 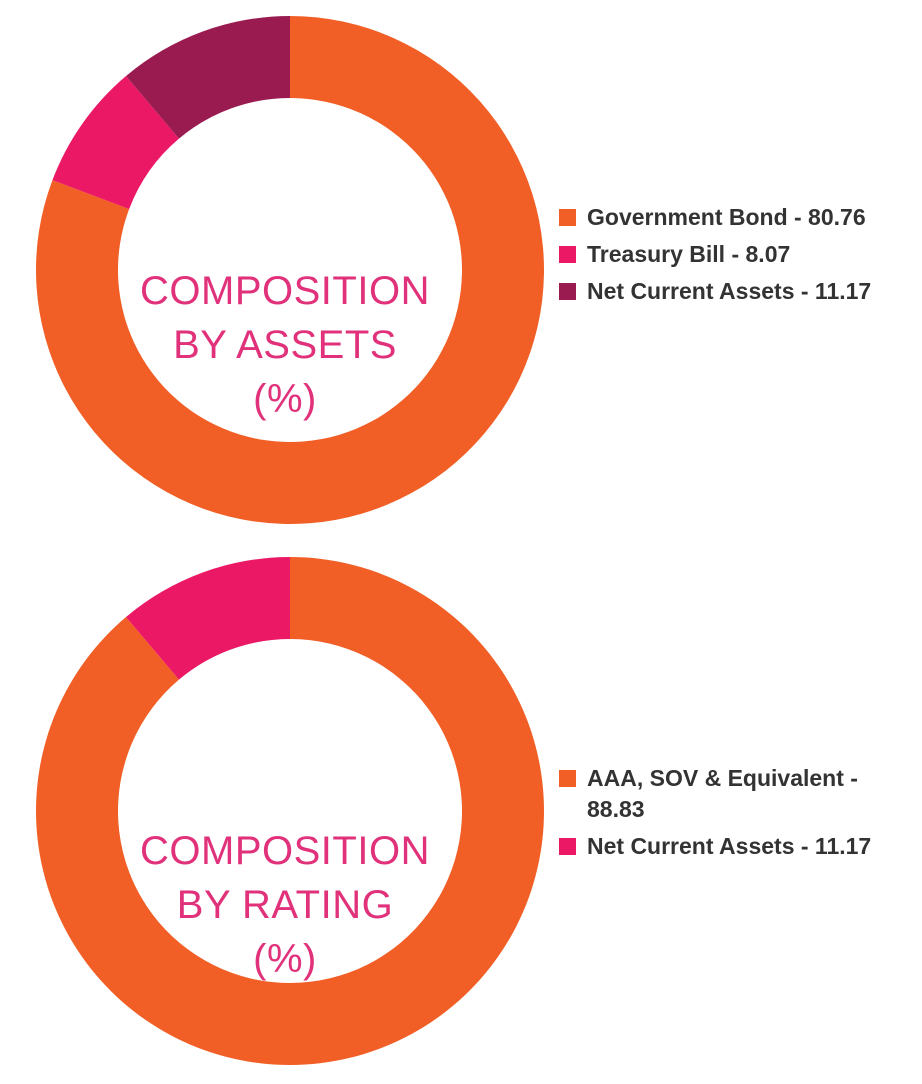 I want to click on legend-swatch-maroon, so click(x=567, y=291).